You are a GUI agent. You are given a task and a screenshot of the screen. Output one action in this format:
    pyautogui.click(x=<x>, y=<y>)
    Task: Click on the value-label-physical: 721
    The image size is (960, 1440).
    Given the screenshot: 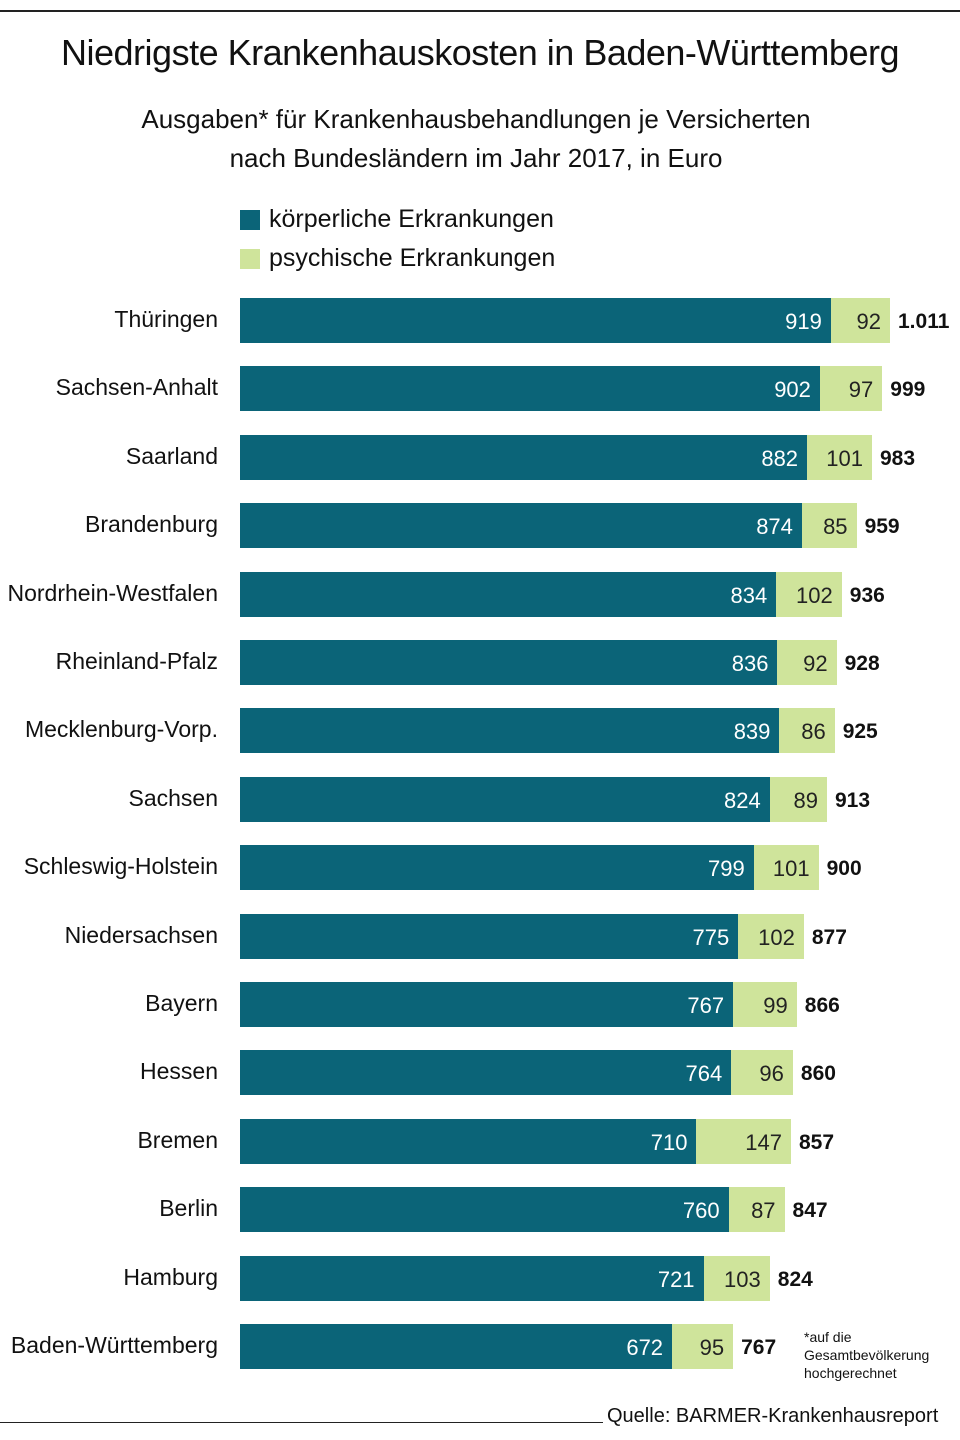 What is the action you would take?
    pyautogui.click(x=676, y=1279)
    